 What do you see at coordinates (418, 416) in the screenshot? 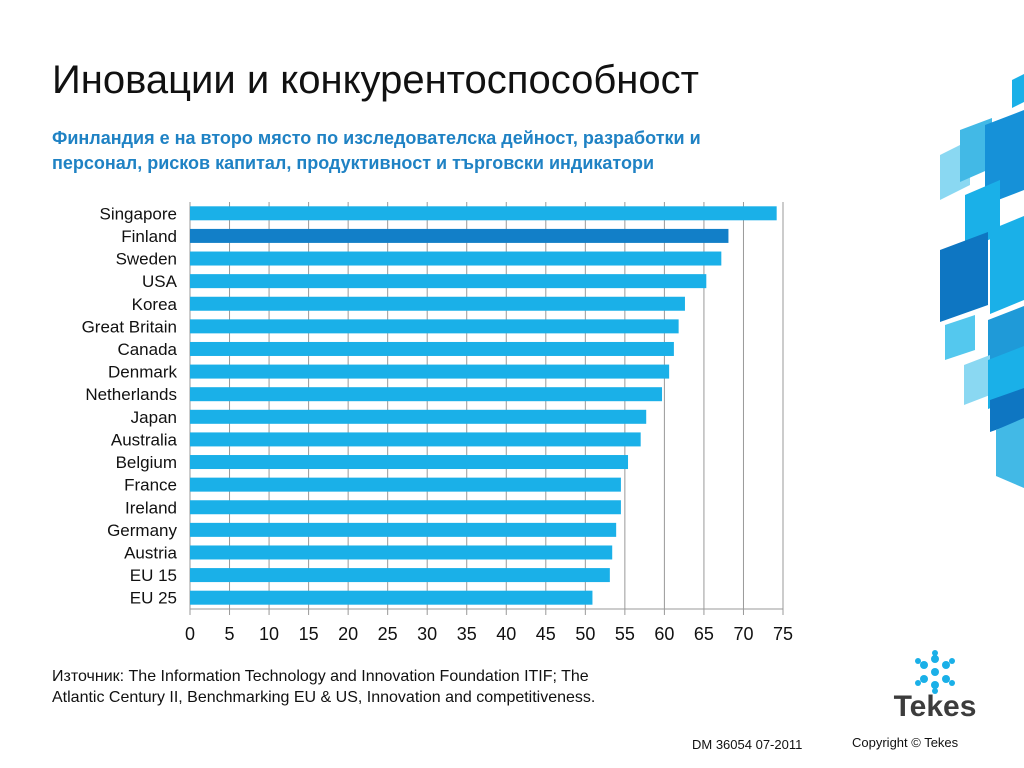
I see `bar-japan` at bounding box center [418, 416].